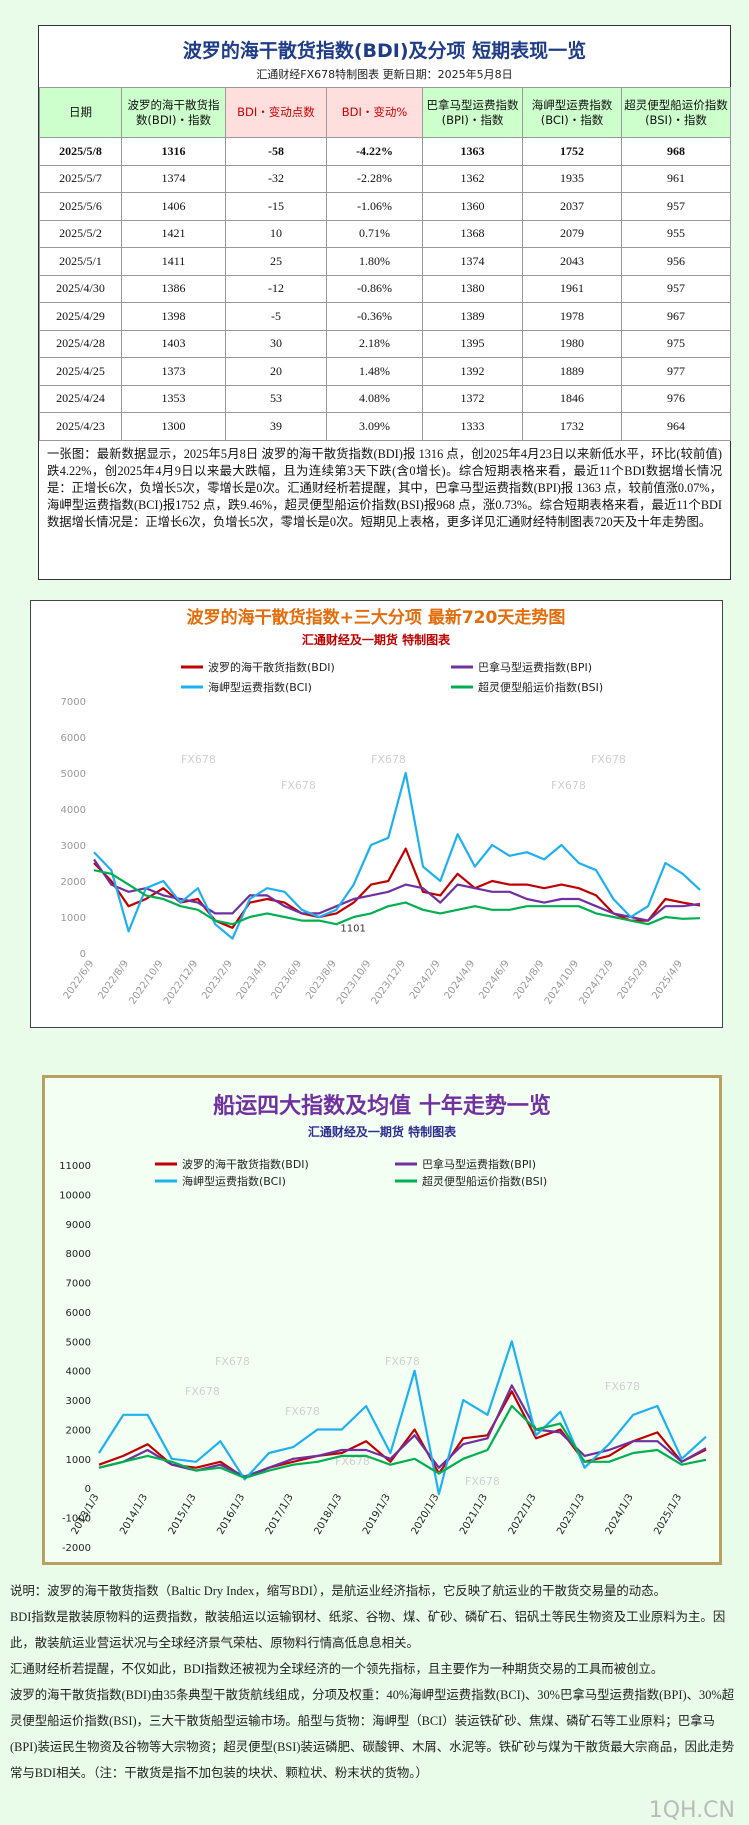  I want to click on table-cell: 1961, so click(572, 288).